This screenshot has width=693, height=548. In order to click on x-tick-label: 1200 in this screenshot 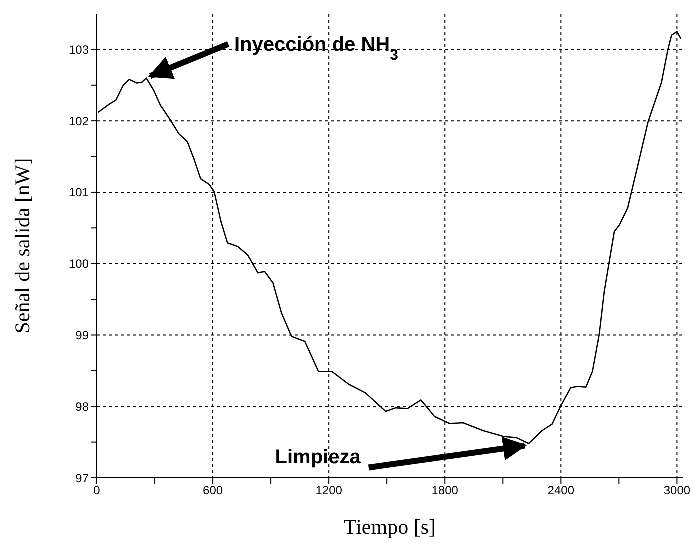, I will do `click(329, 491)`.